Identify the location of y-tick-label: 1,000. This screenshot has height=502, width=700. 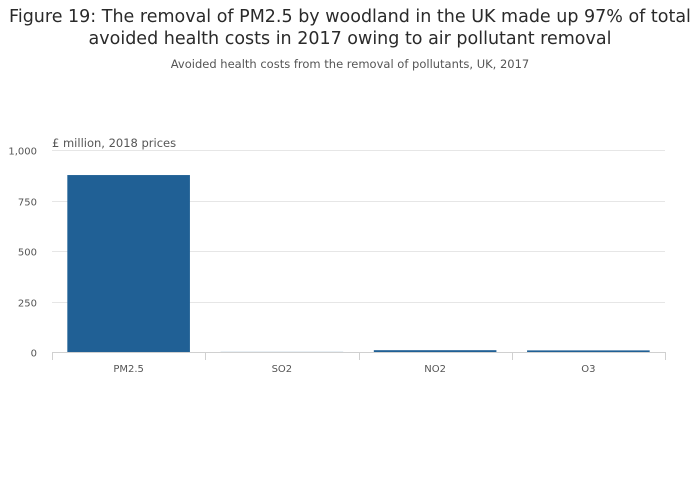
(22, 152).